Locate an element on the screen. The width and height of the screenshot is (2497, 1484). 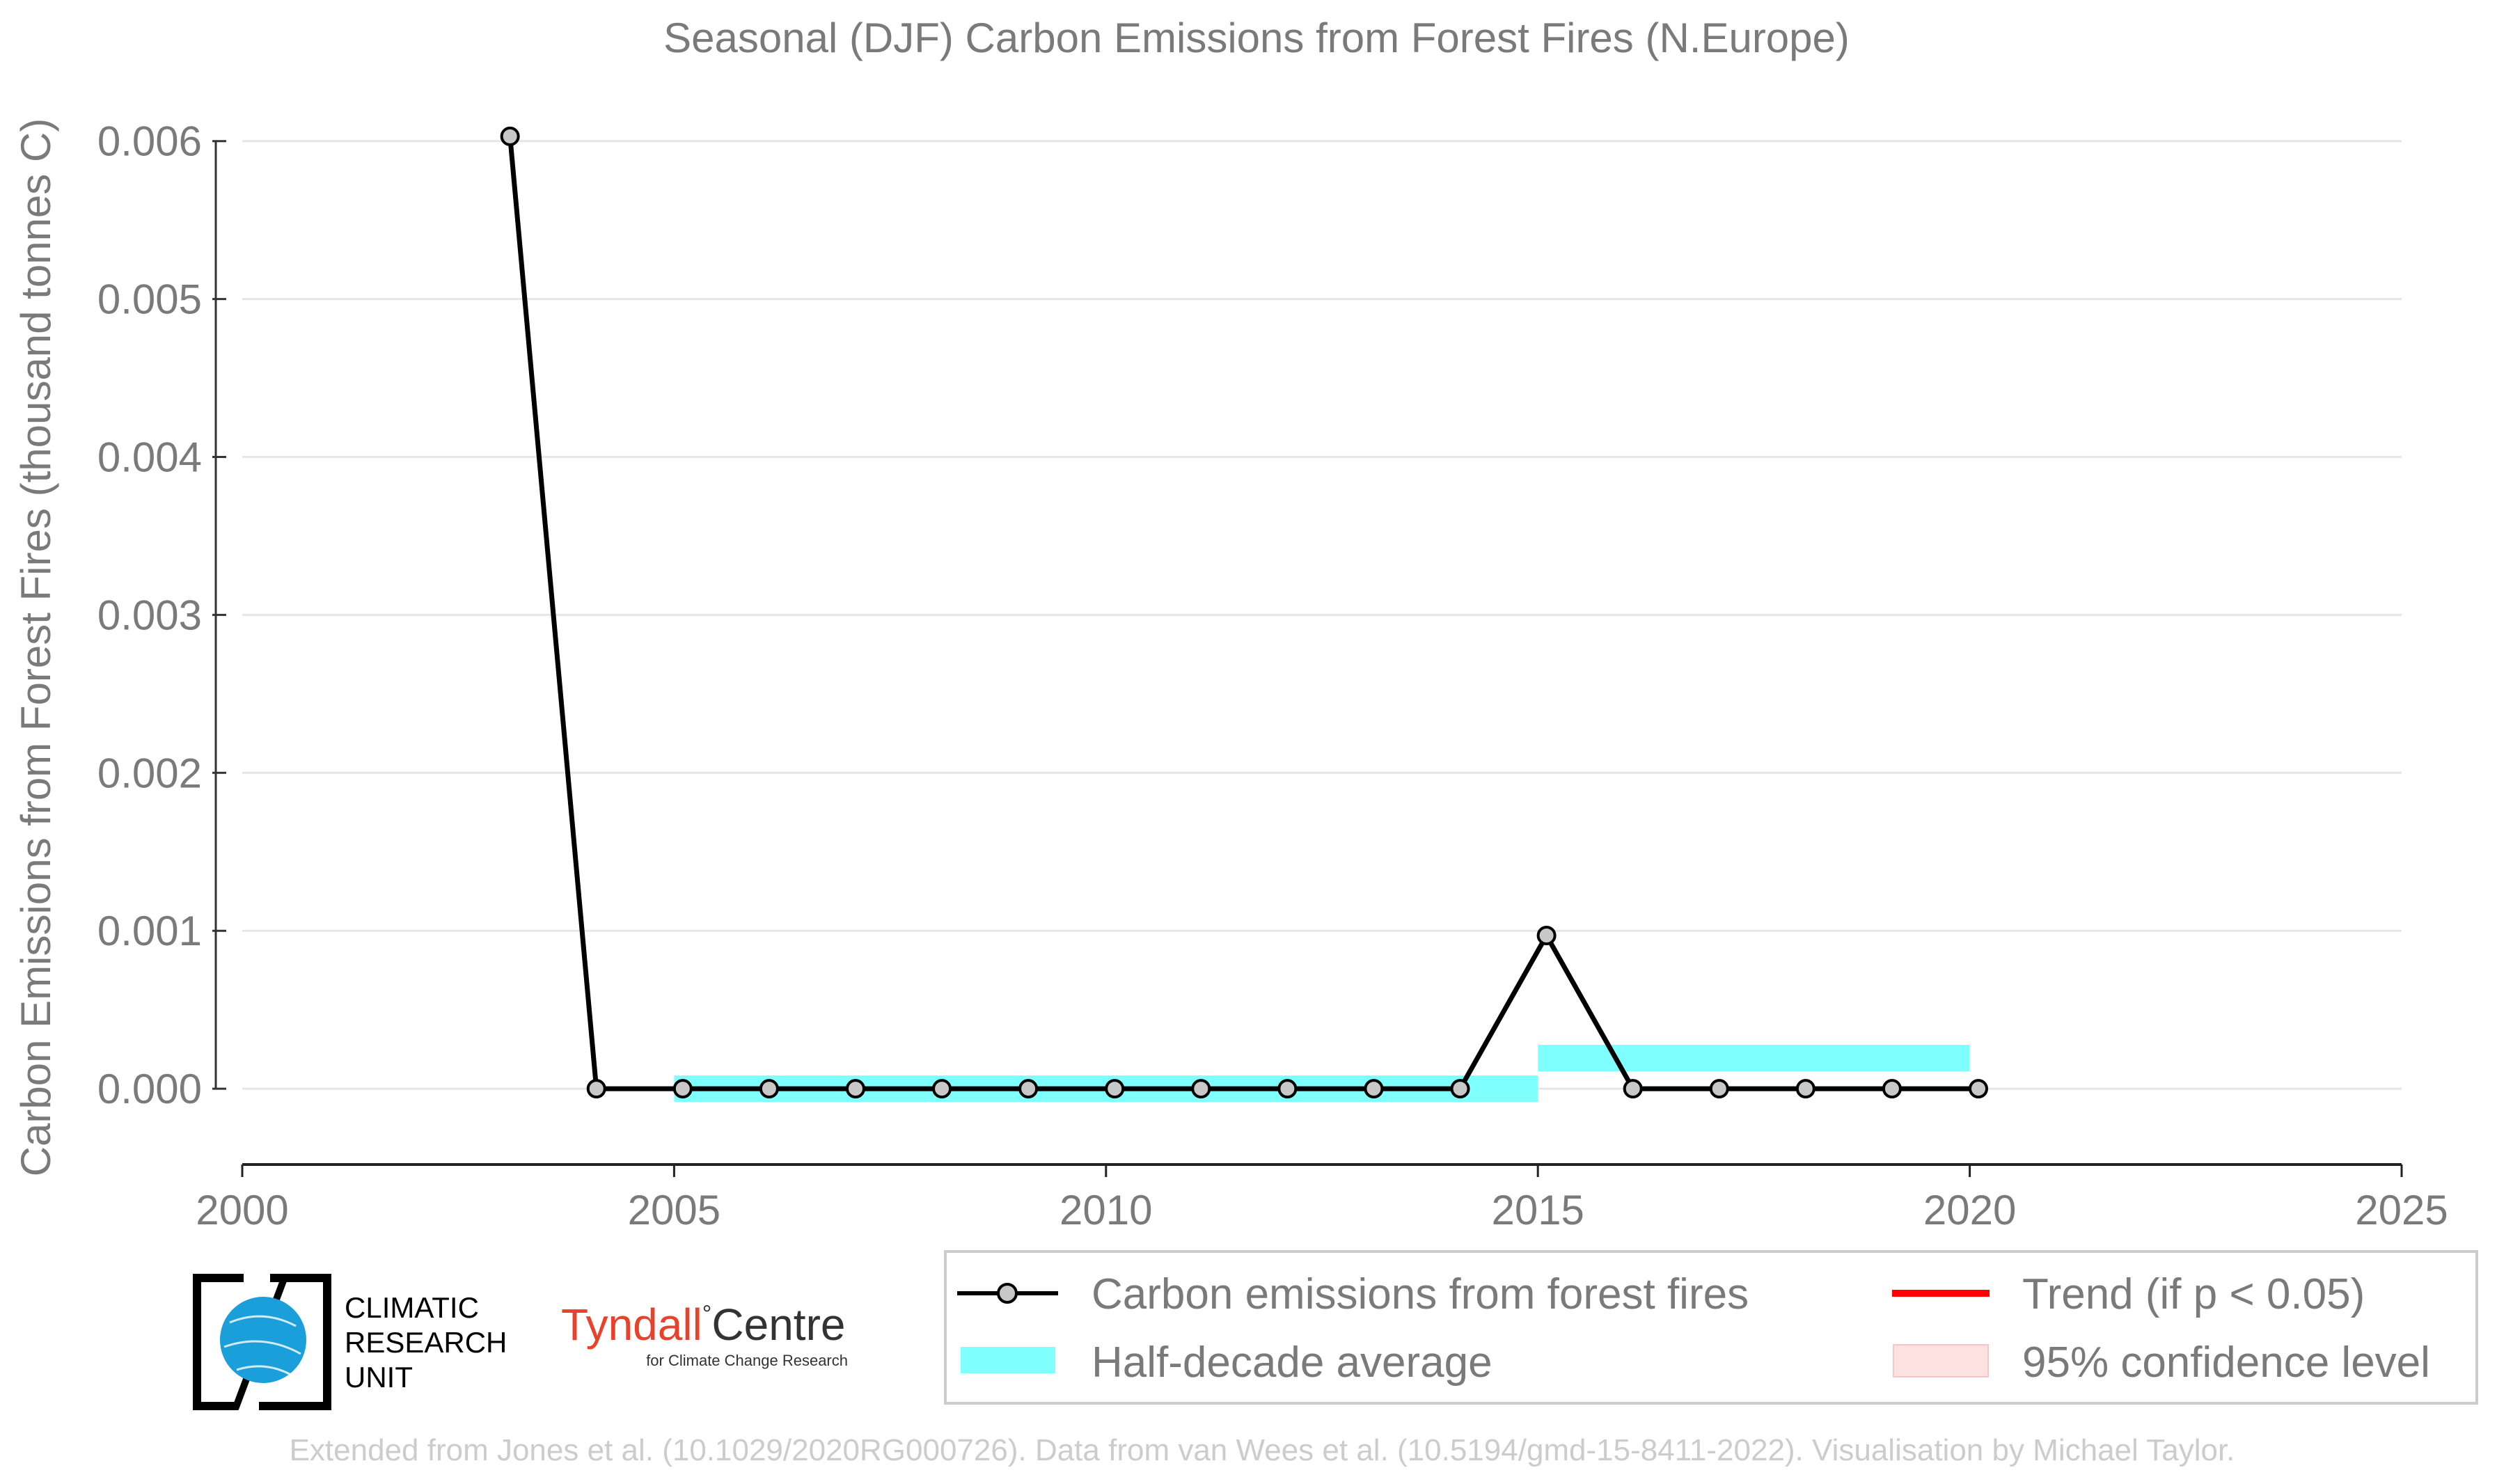
cru-logo-line-2: RESEARCH is located at coordinates (426, 1342).